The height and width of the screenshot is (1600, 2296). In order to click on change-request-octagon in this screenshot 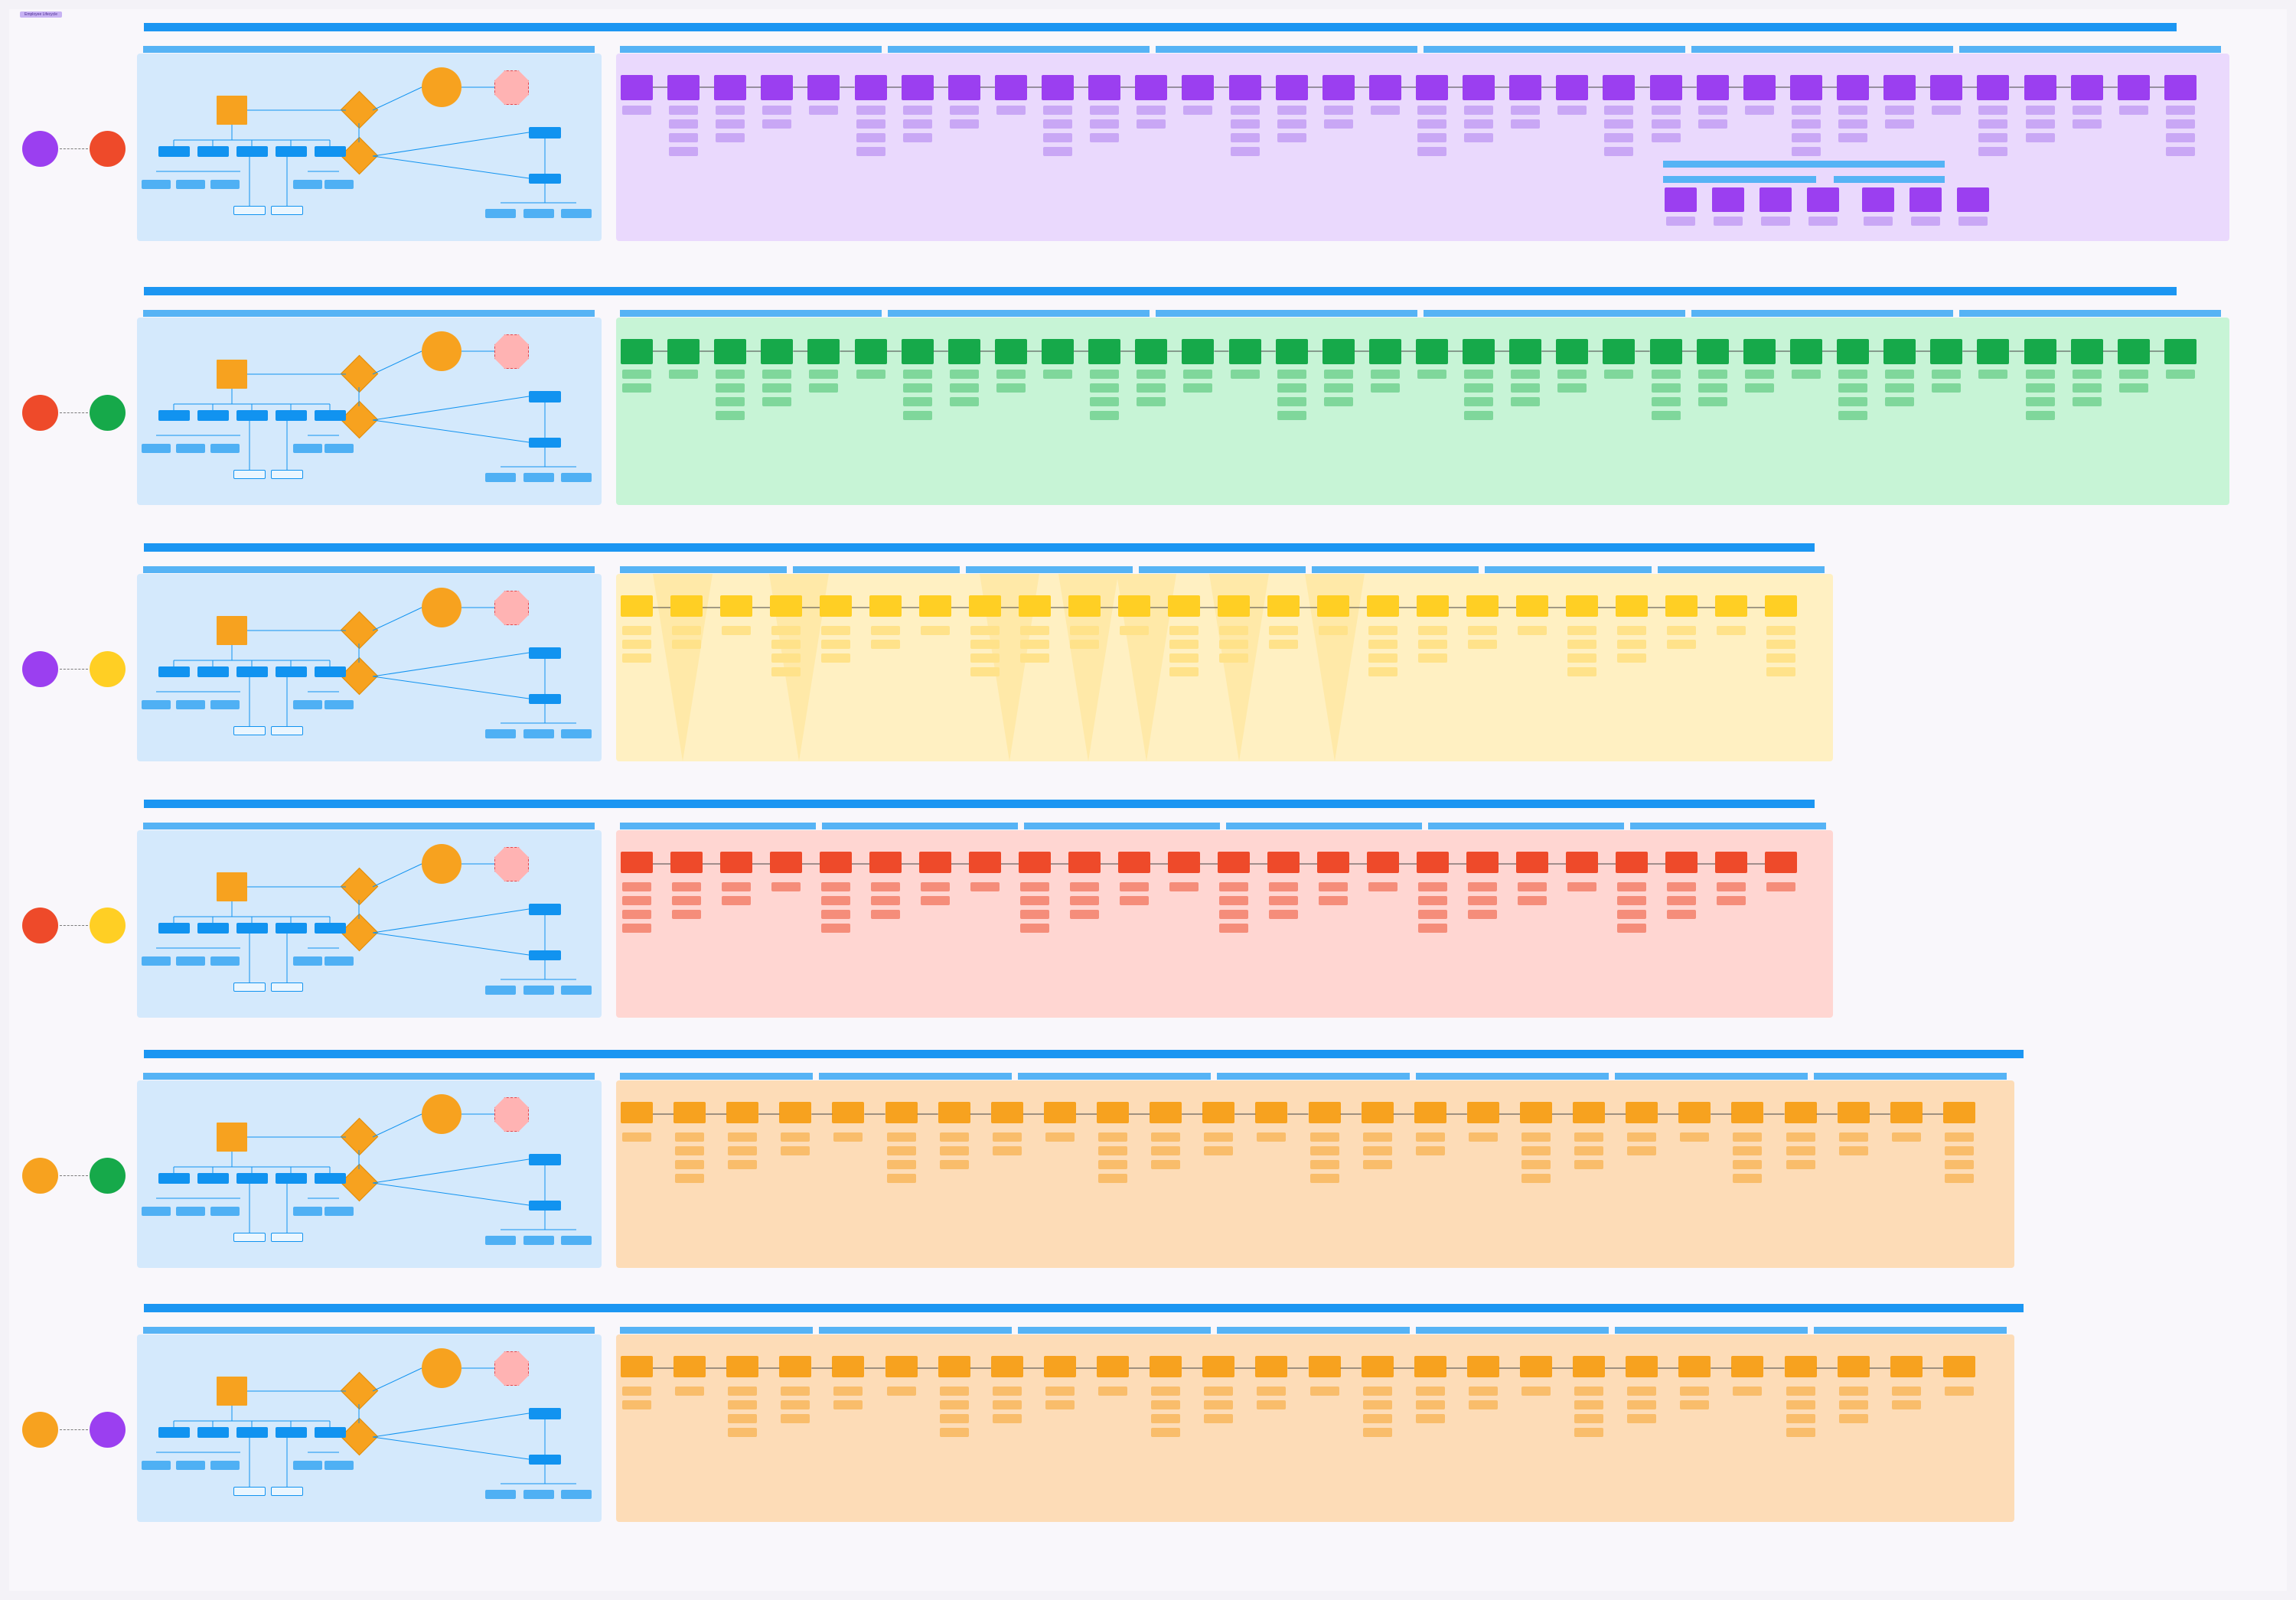, I will do `click(511, 864)`.